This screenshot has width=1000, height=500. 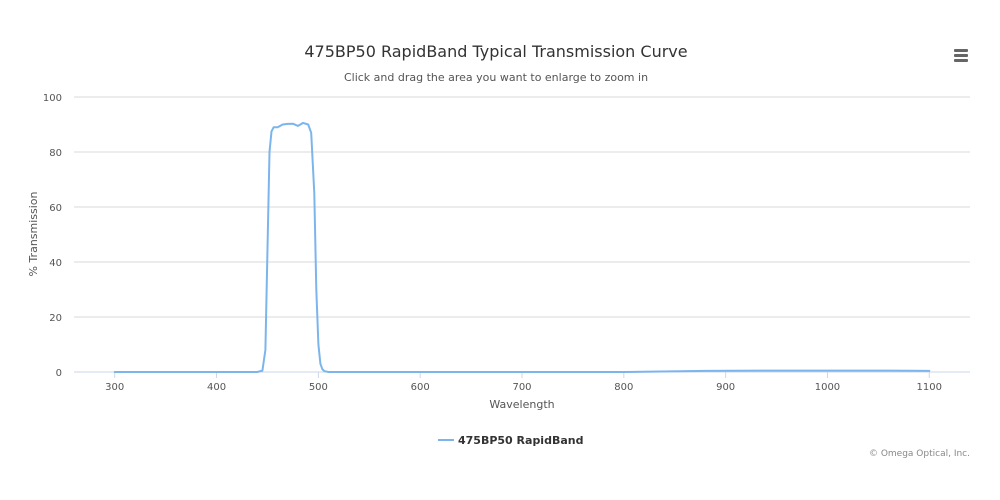 I want to click on credits: © Omega Optical, Inc., so click(x=919, y=454).